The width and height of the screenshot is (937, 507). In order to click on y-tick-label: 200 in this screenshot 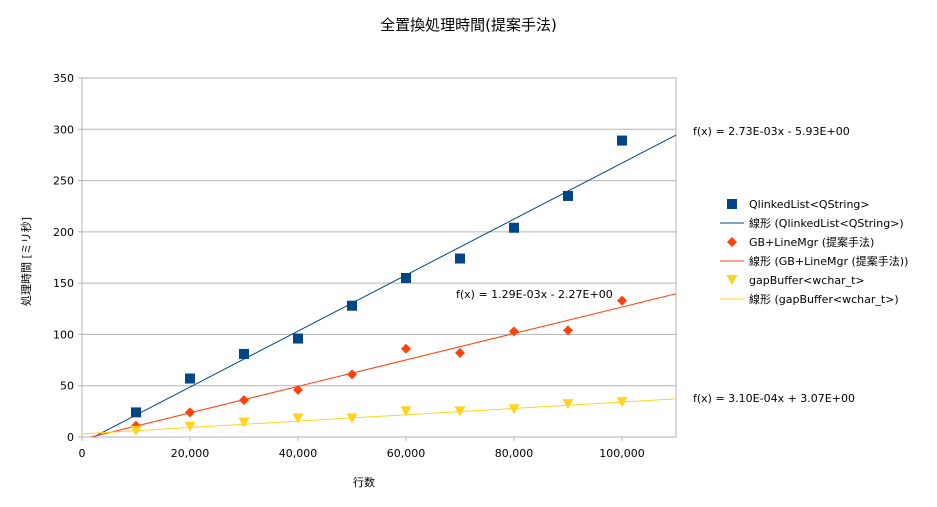, I will do `click(63, 232)`.